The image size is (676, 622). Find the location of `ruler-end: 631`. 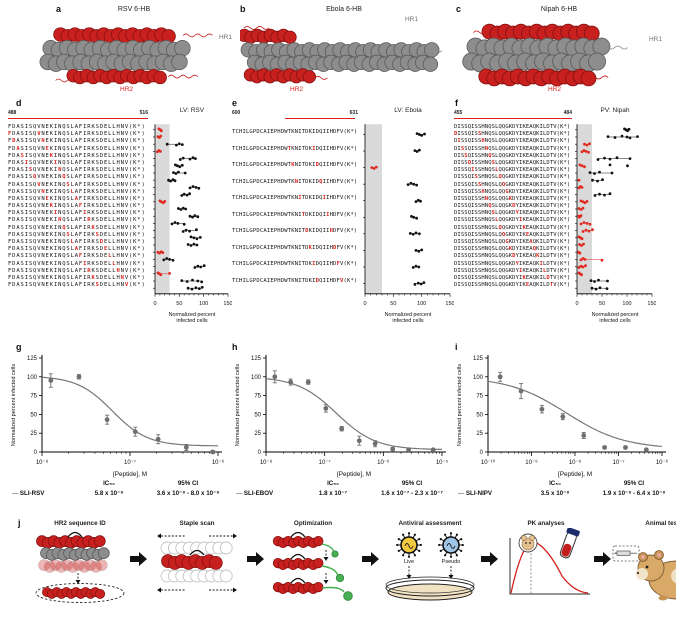

ruler-end: 631 is located at coordinates (353, 113).